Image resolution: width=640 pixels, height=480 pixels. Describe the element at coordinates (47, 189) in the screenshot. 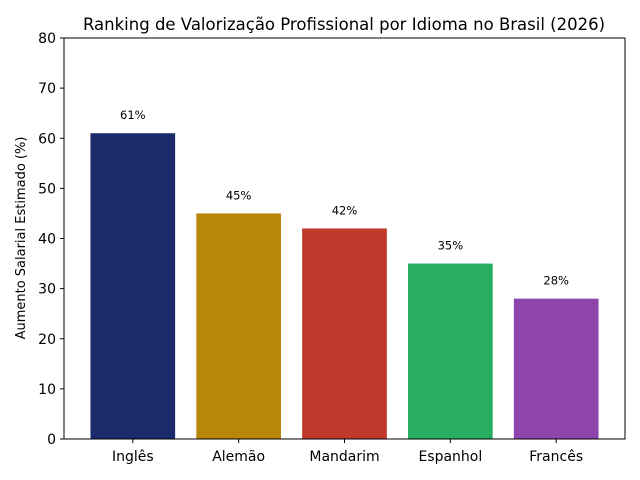

I see `y-tick-label-5: 50` at that location.